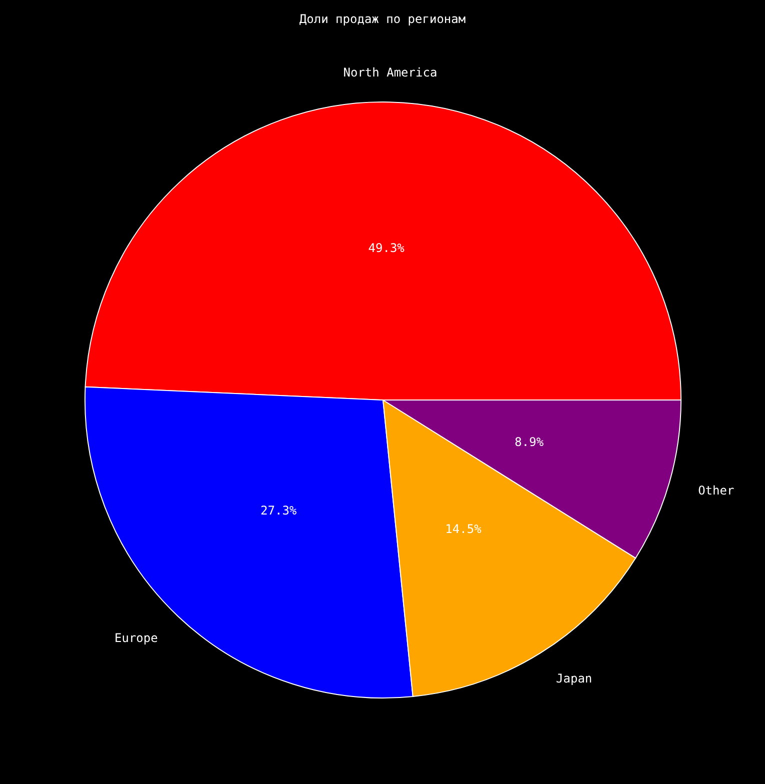 The width and height of the screenshot is (765, 784). Describe the element at coordinates (390, 72) in the screenshot. I see `slice-label: North America` at that location.